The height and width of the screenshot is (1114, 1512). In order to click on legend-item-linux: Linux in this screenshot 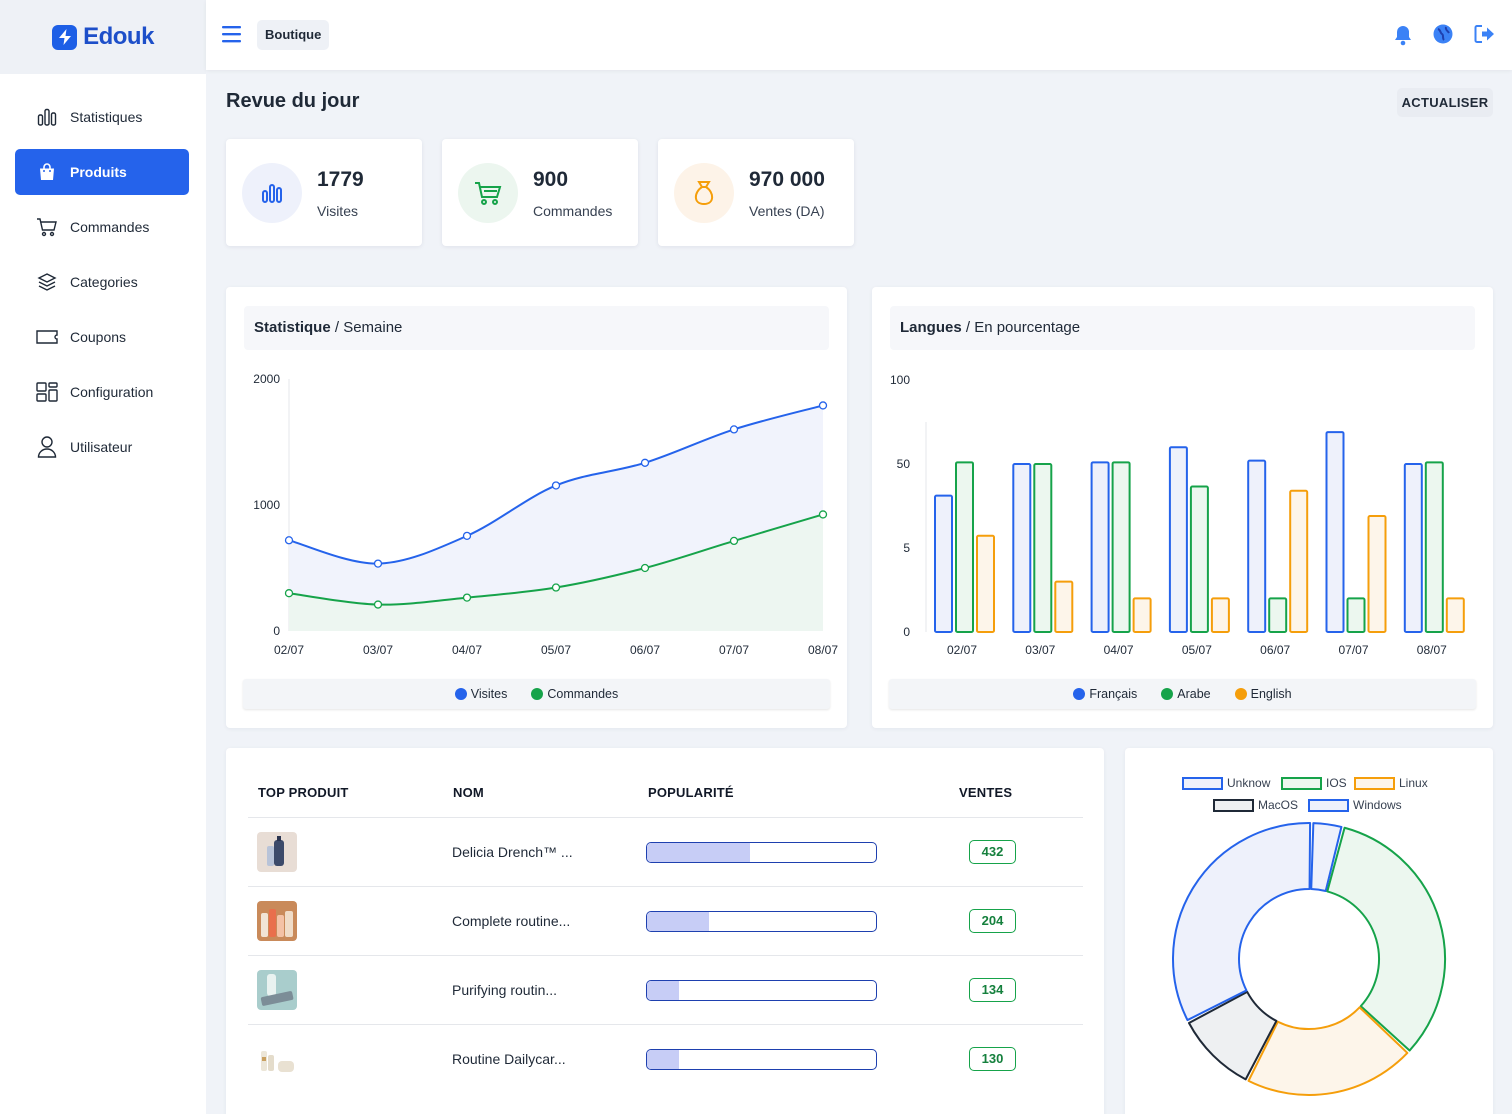, I will do `click(1391, 783)`.